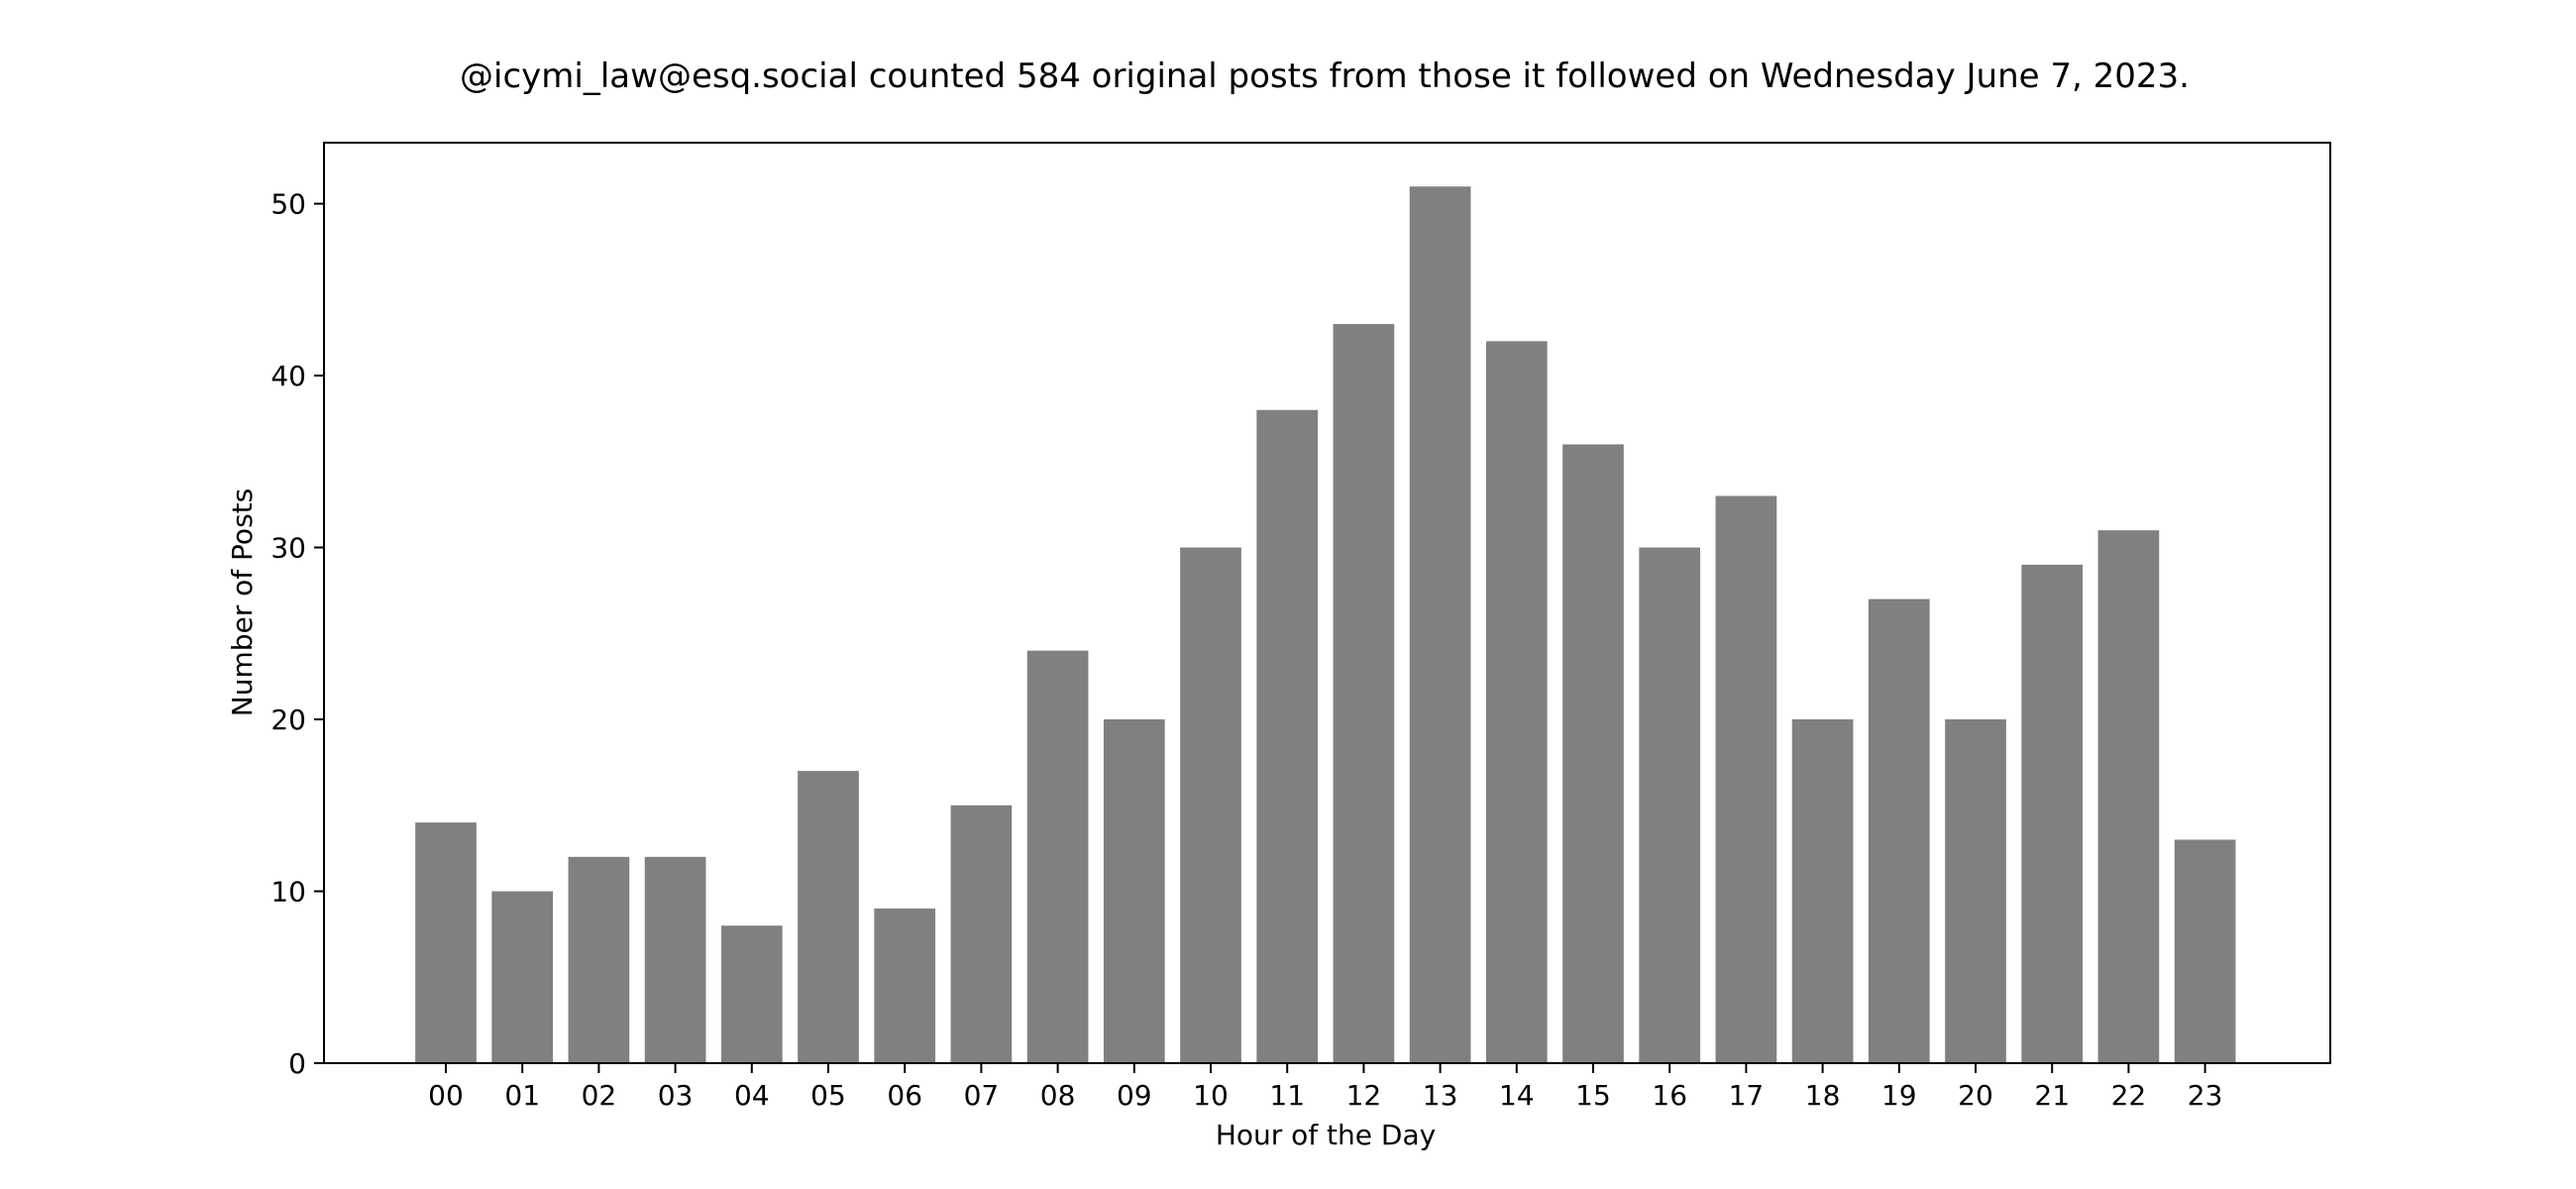  Describe the element at coordinates (1593, 1095) in the screenshot. I see `x-tick-label: 15` at that location.